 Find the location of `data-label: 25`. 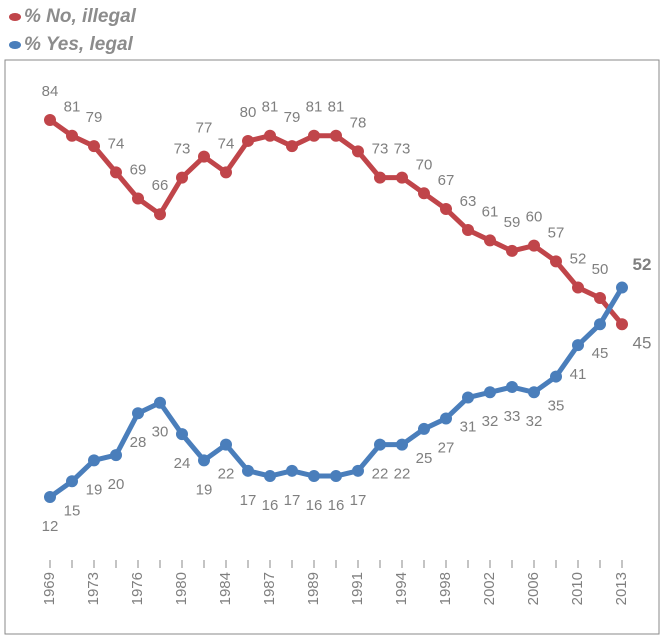

data-label: 25 is located at coordinates (424, 458).